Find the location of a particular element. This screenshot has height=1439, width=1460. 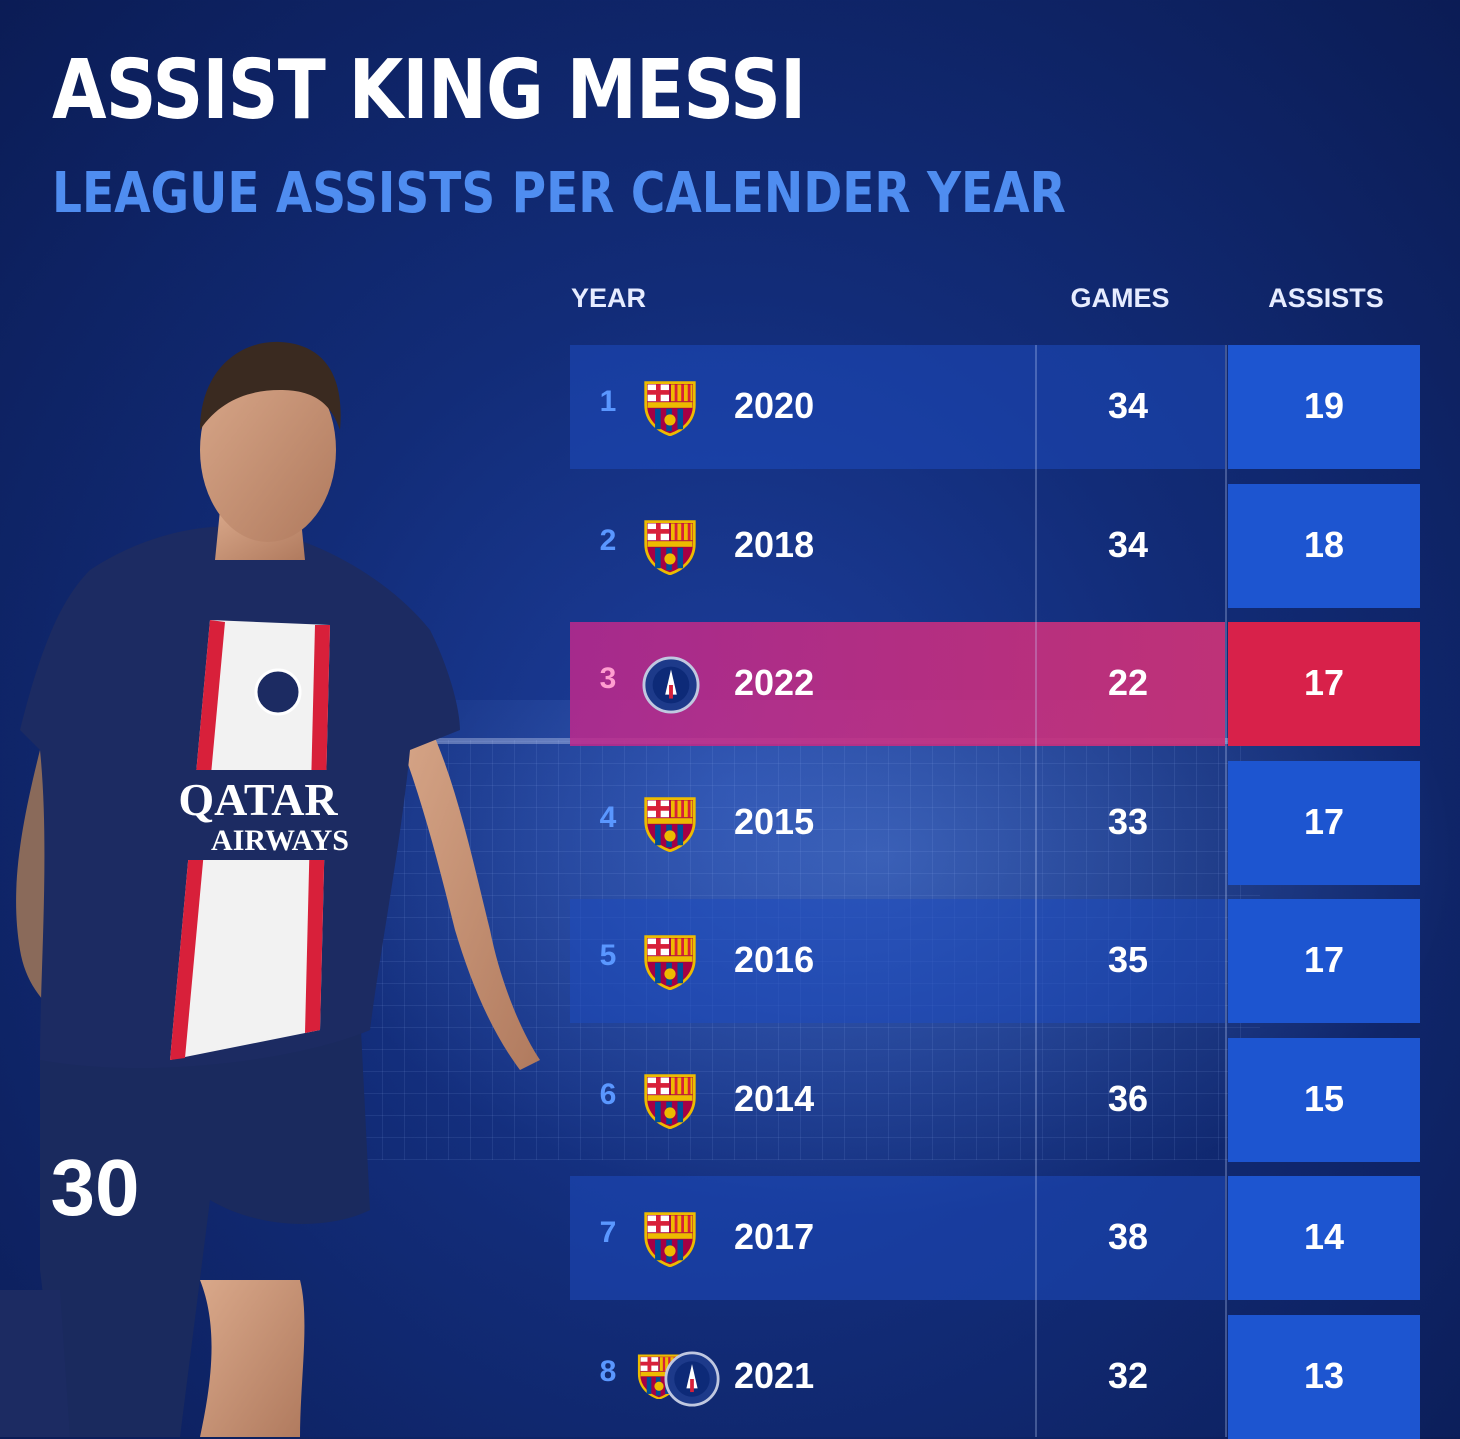

year-cell: 2021 is located at coordinates (774, 1375).